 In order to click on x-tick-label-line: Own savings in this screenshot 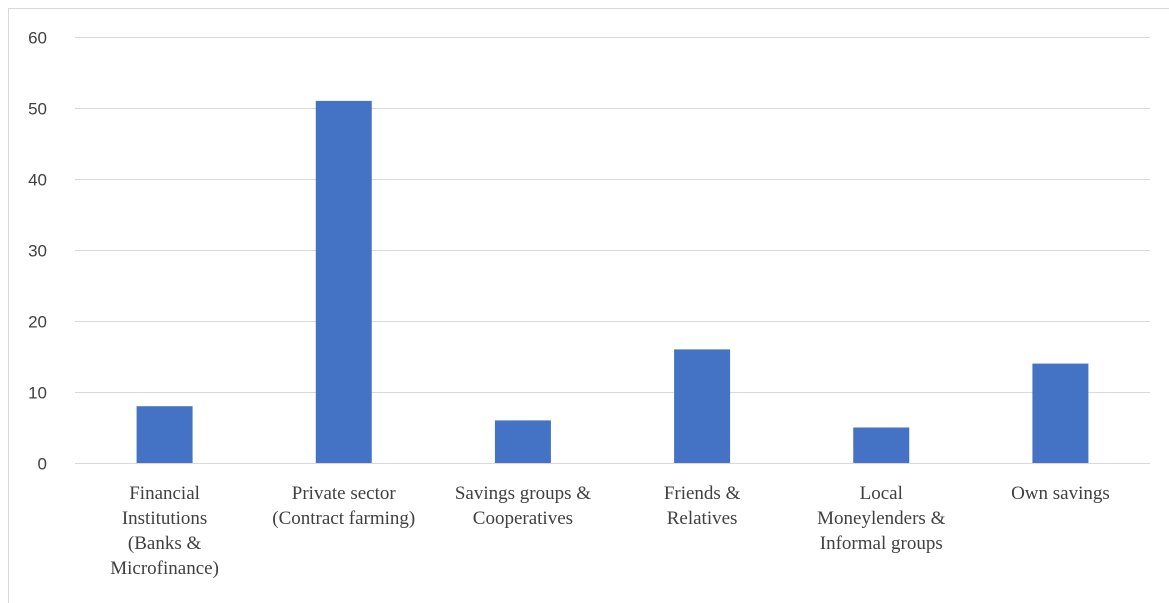, I will do `click(1060, 493)`.